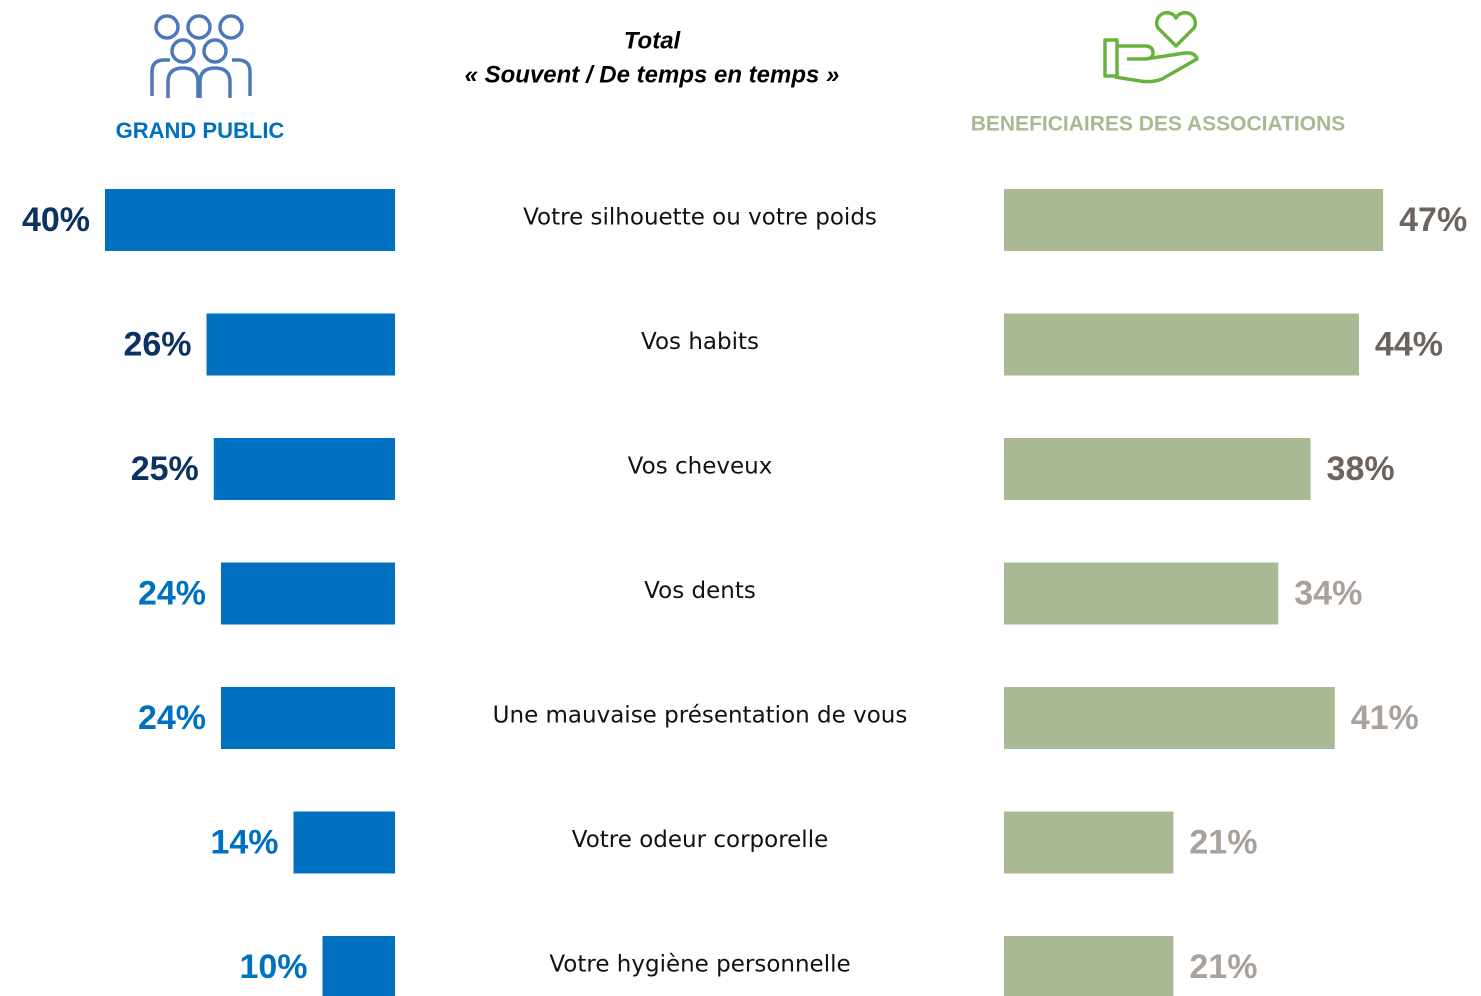 This screenshot has width=1481, height=996. What do you see at coordinates (201, 56) in the screenshot?
I see `people-icon` at bounding box center [201, 56].